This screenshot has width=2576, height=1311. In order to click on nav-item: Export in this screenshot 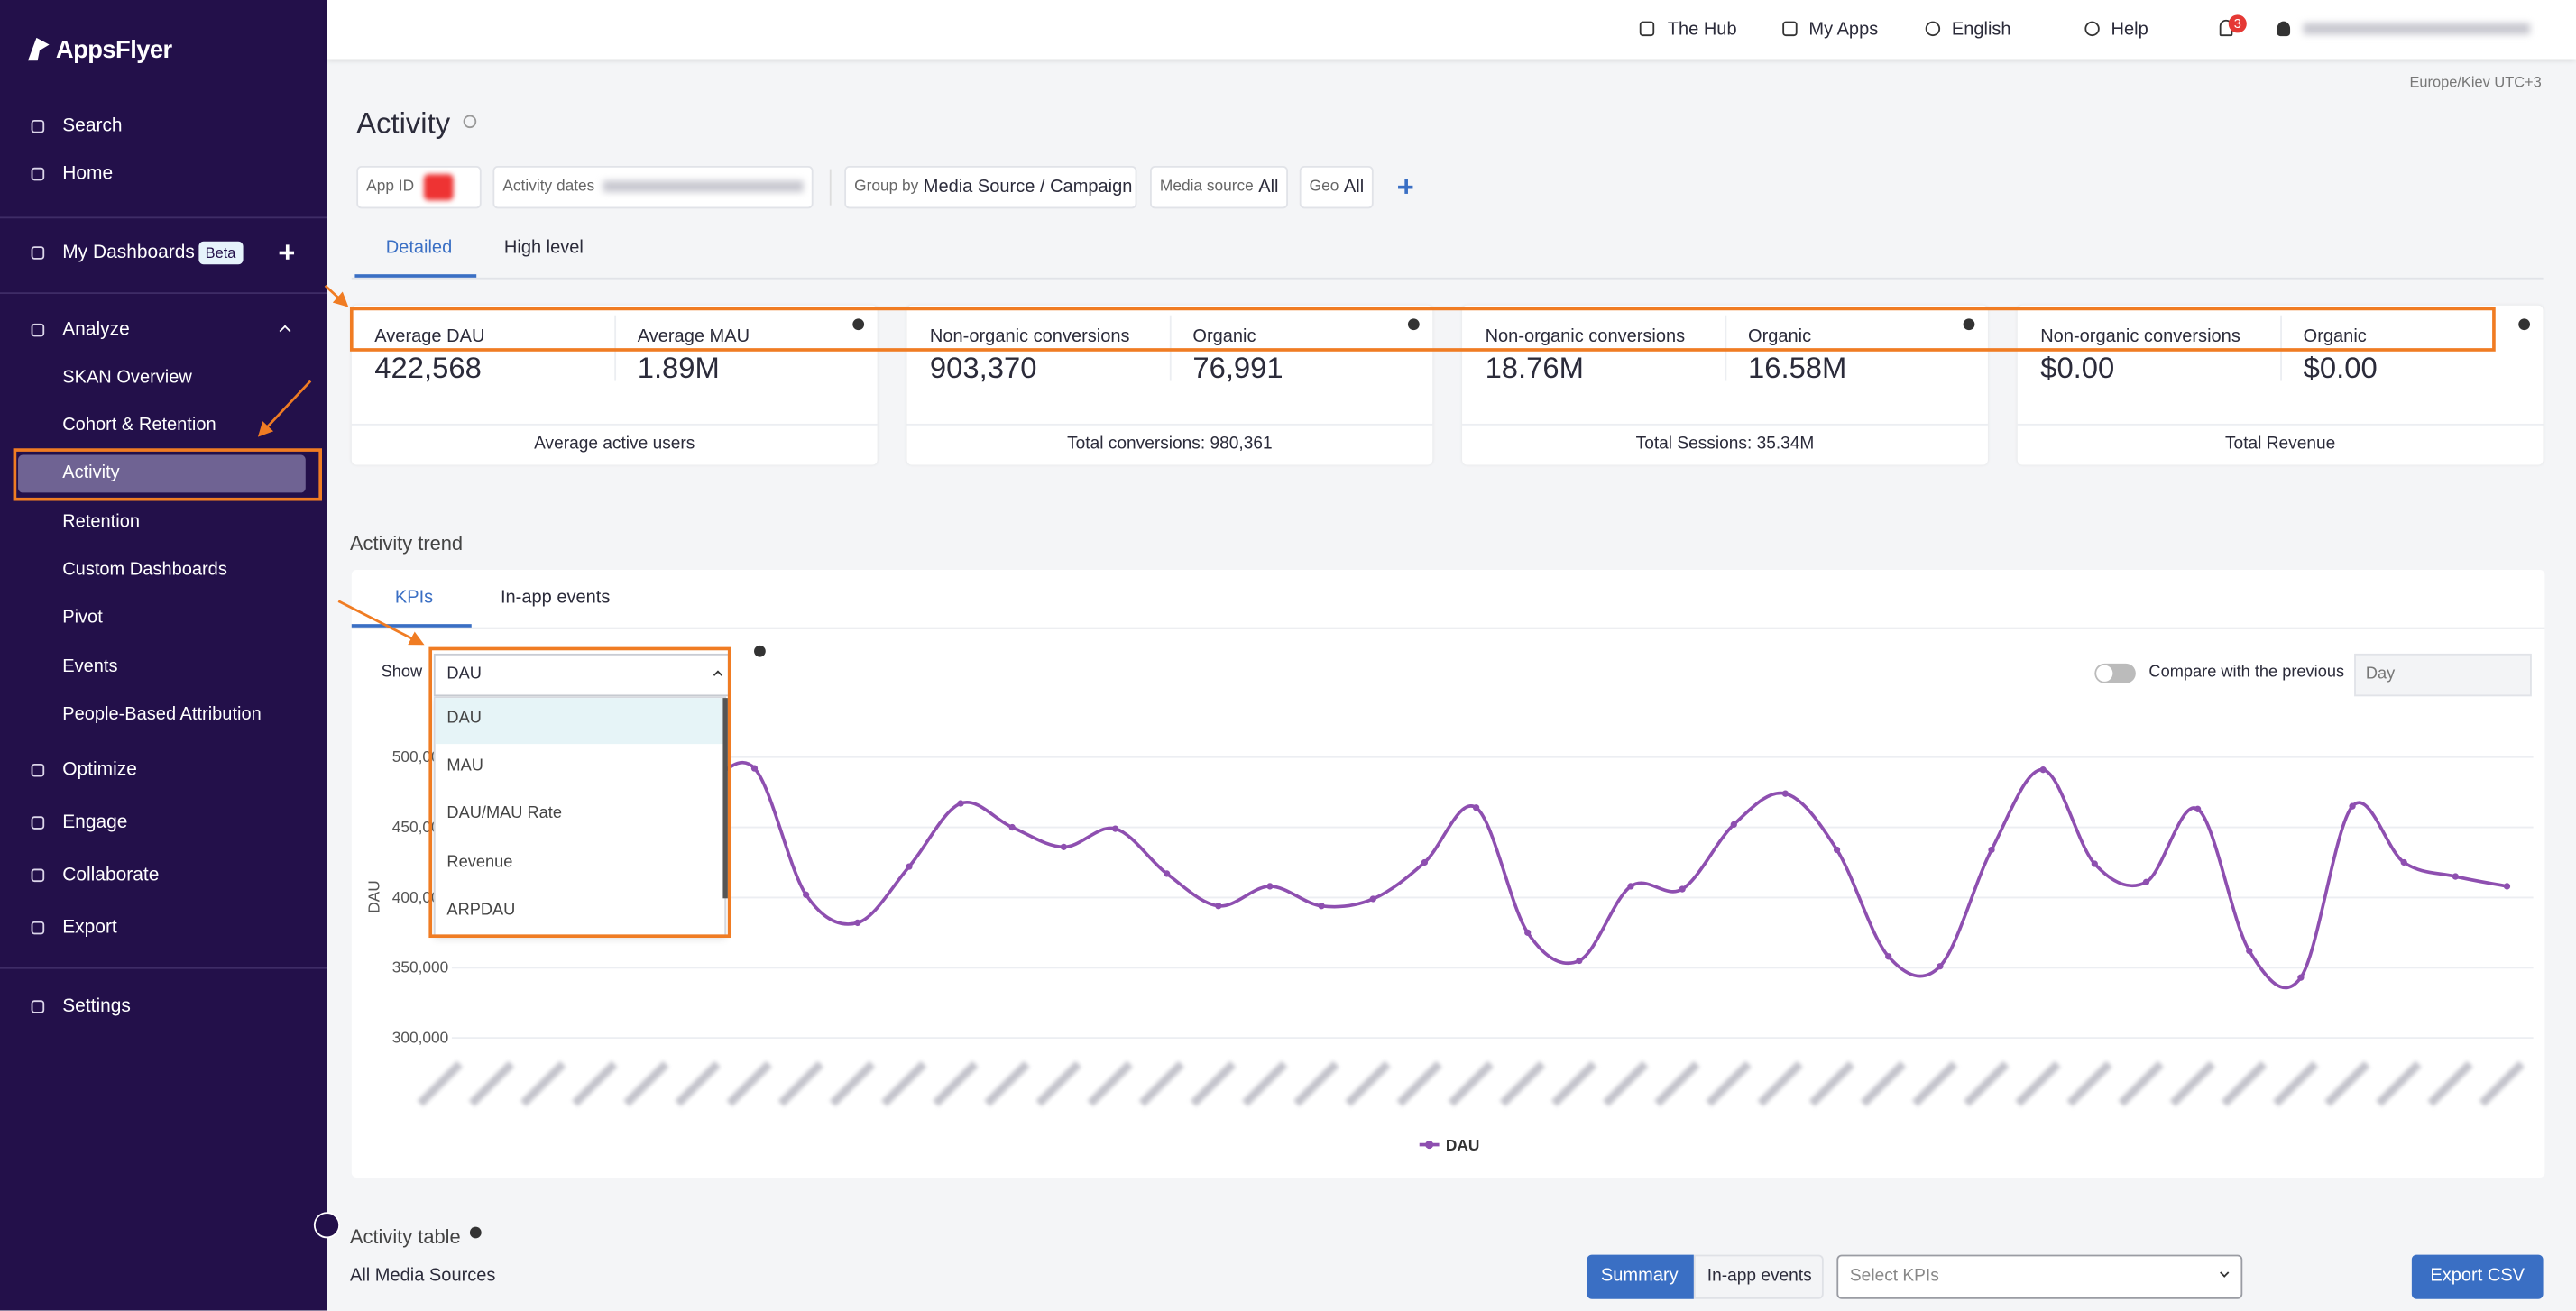, I will do `click(89, 928)`.